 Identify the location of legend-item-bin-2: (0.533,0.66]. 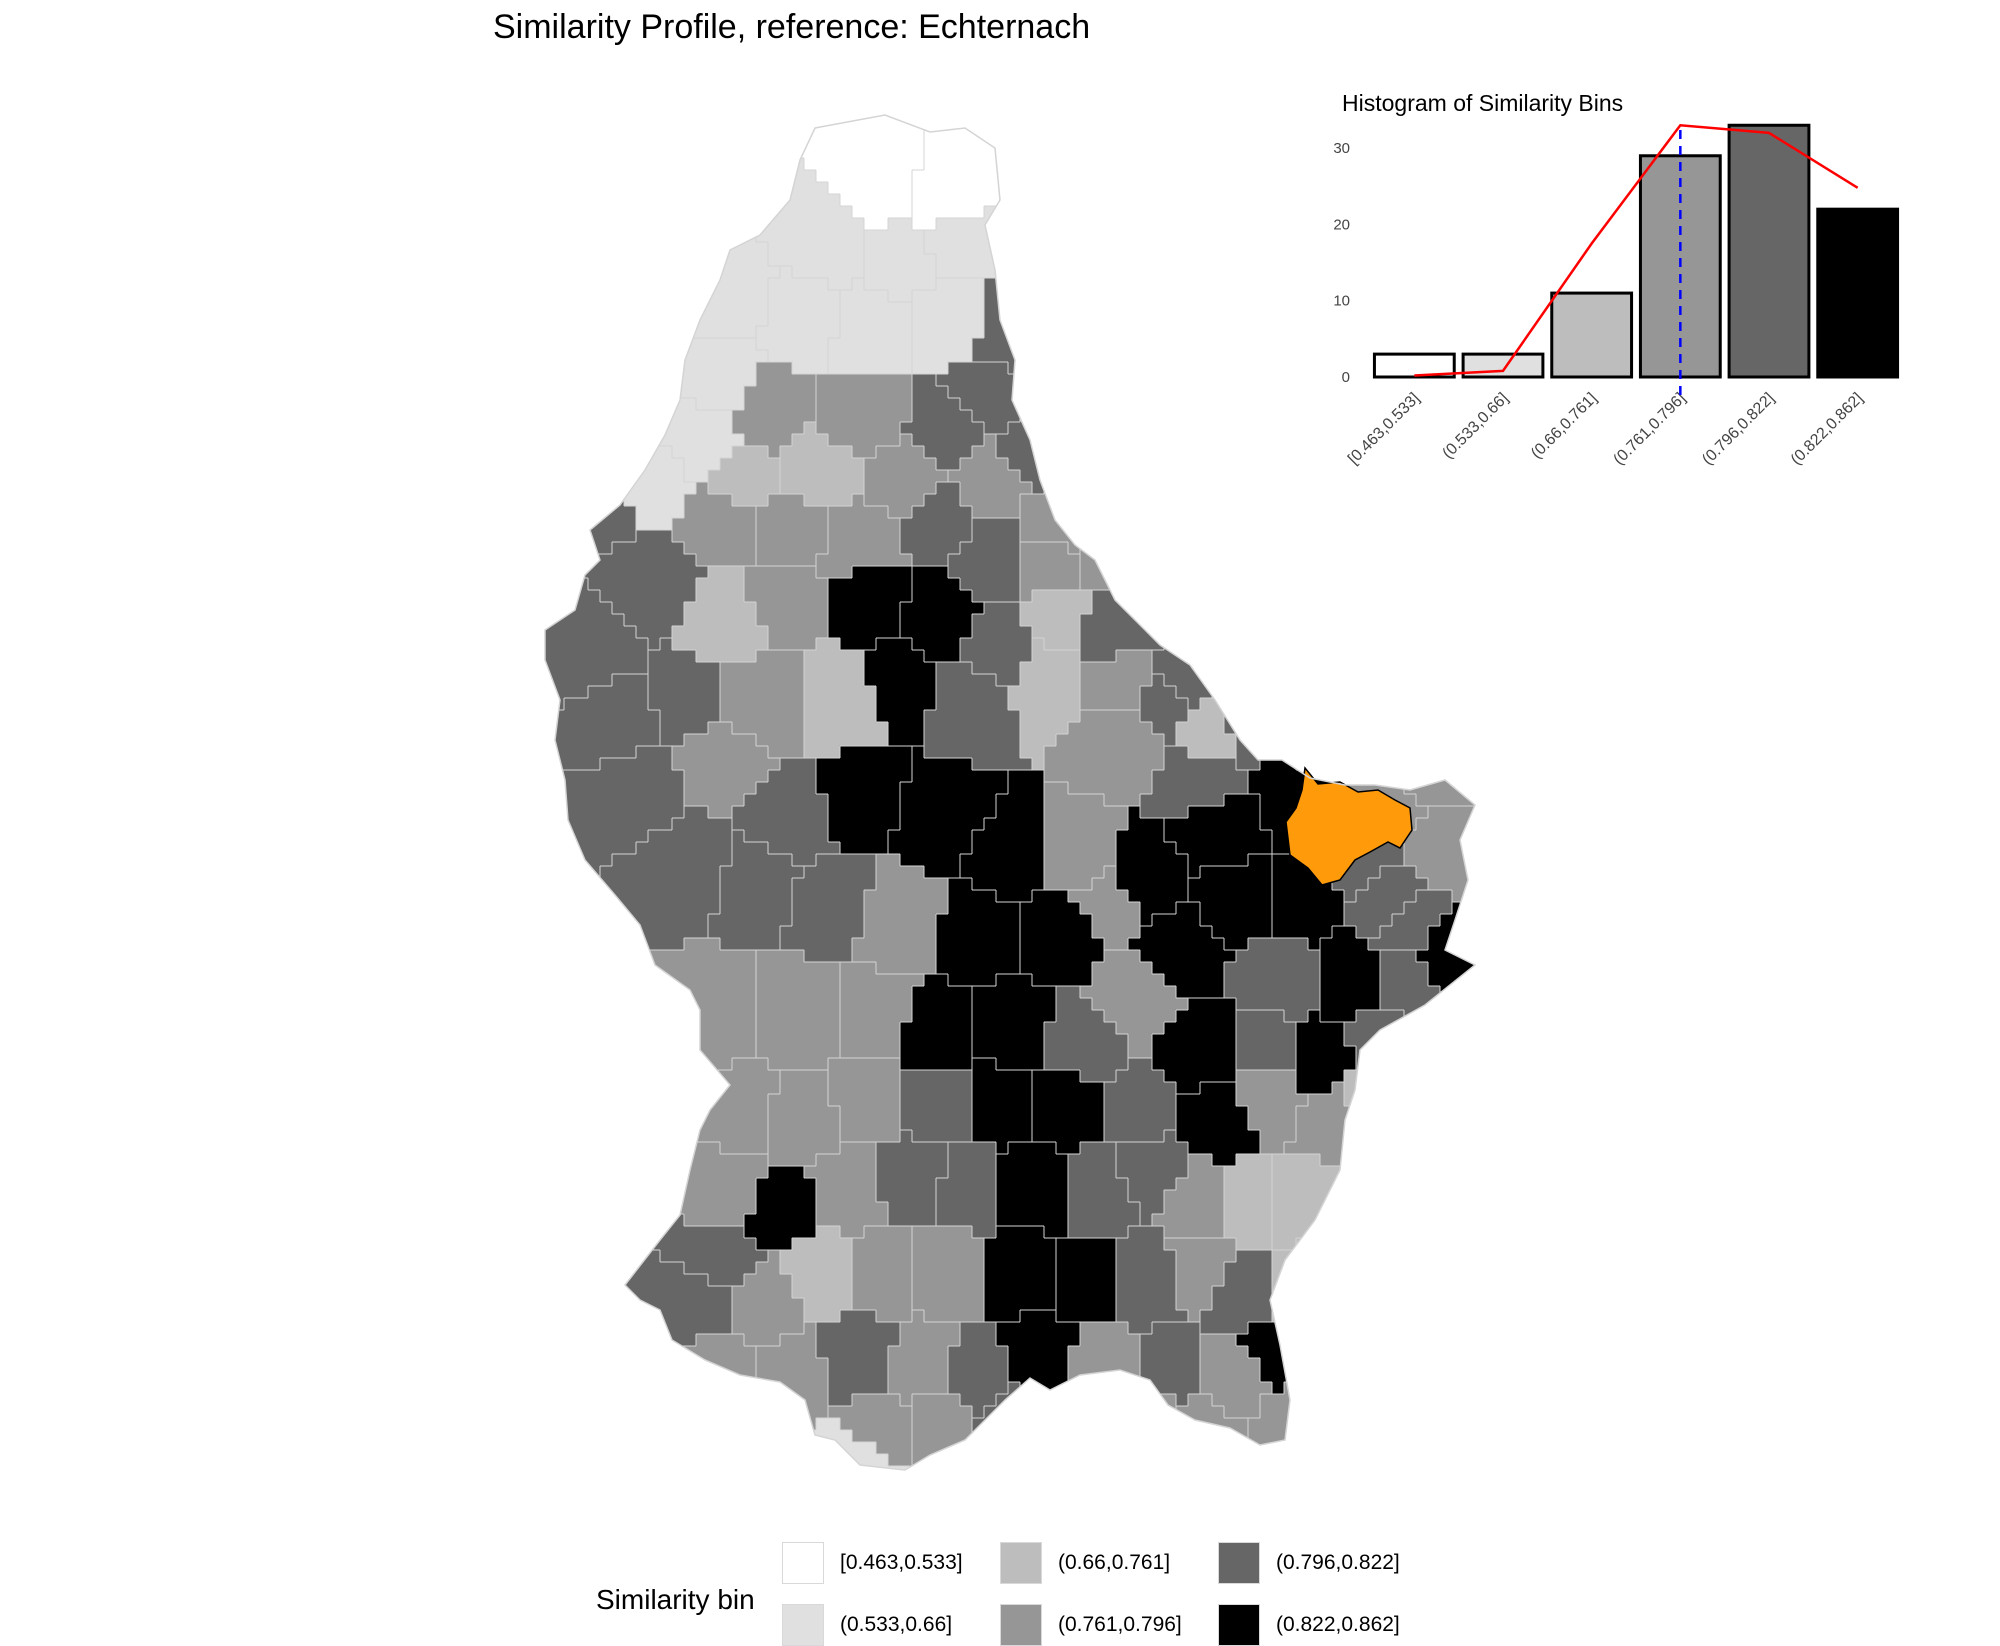
(867, 1625).